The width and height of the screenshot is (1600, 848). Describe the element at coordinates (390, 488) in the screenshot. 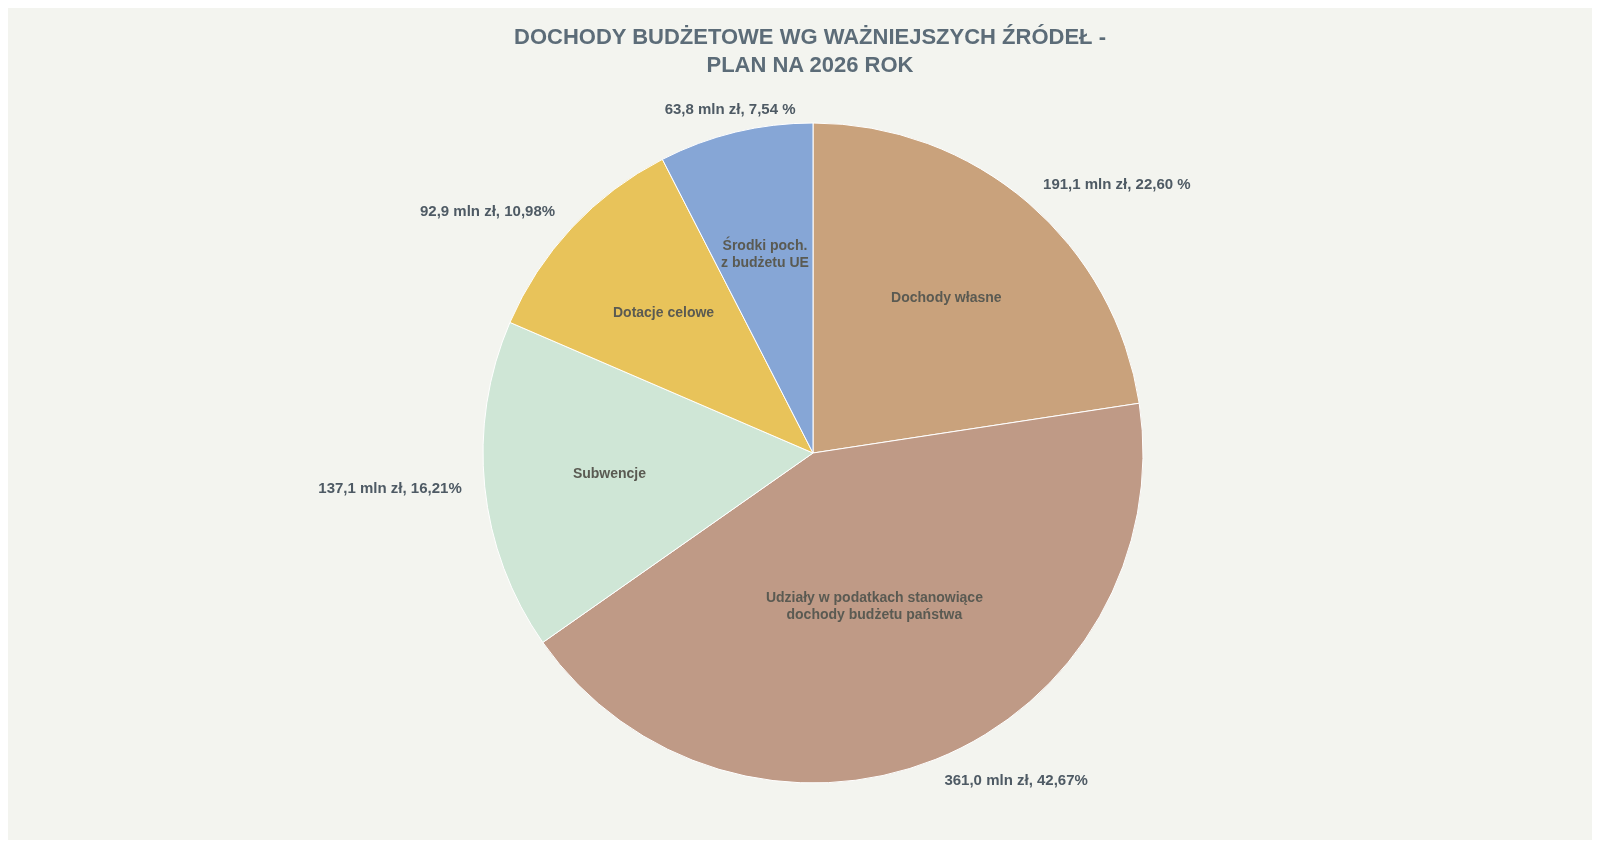

I see `data-label: 137,1 mln zł, 16,21%` at that location.